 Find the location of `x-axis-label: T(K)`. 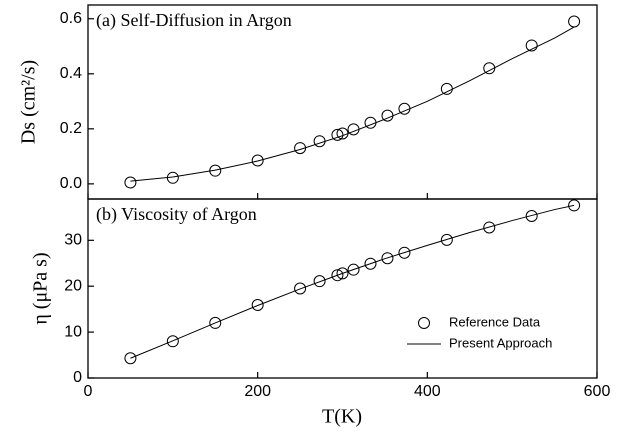

x-axis-label: T(K) is located at coordinates (342, 417).